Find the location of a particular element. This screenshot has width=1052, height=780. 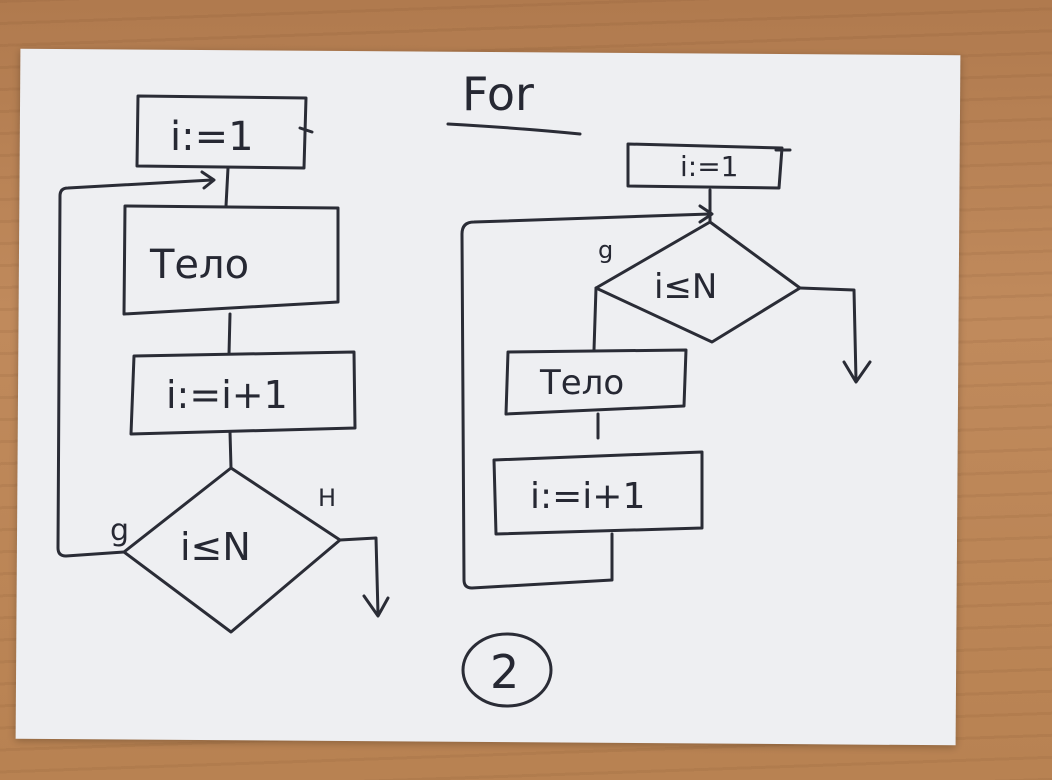

title-underline is located at coordinates (514, 129).